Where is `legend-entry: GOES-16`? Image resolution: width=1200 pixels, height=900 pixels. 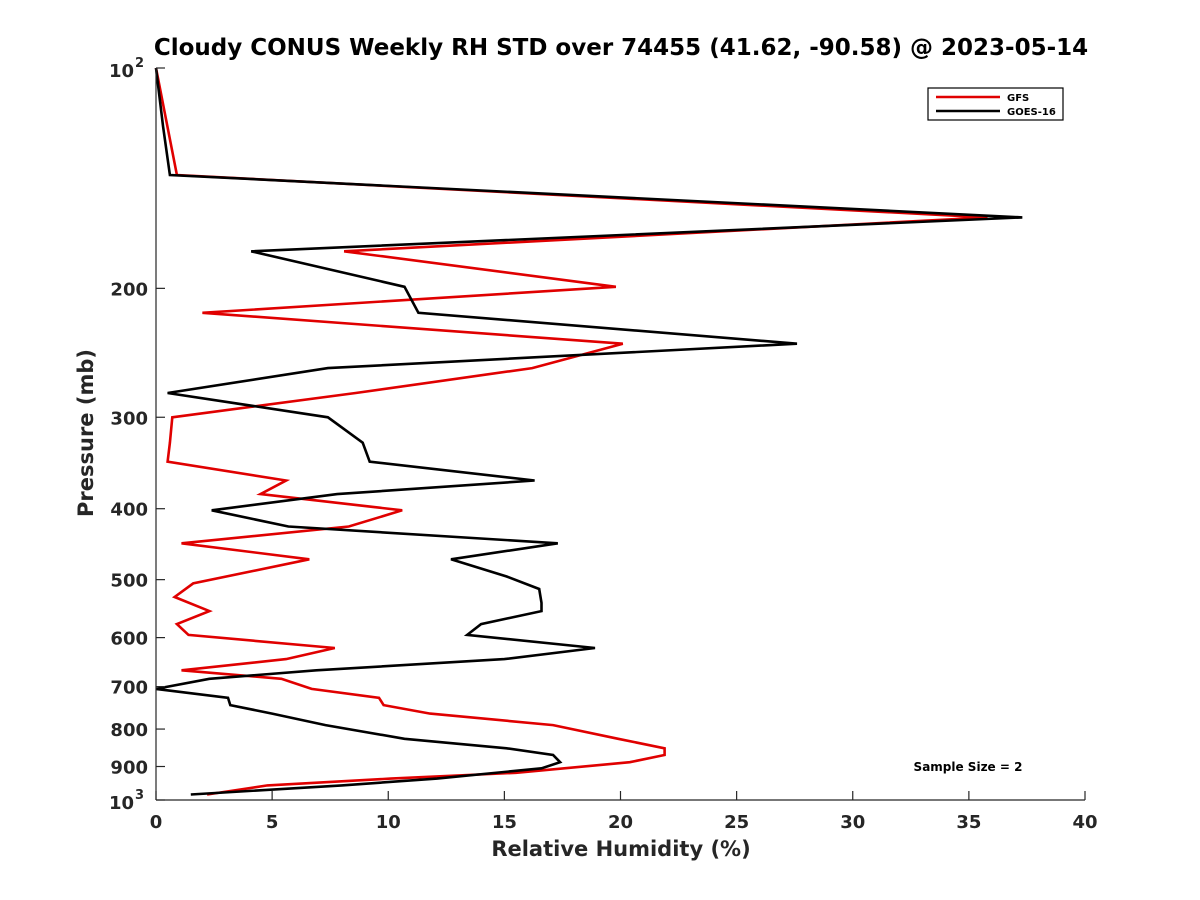
legend-entry: GOES-16 is located at coordinates (1031, 112).